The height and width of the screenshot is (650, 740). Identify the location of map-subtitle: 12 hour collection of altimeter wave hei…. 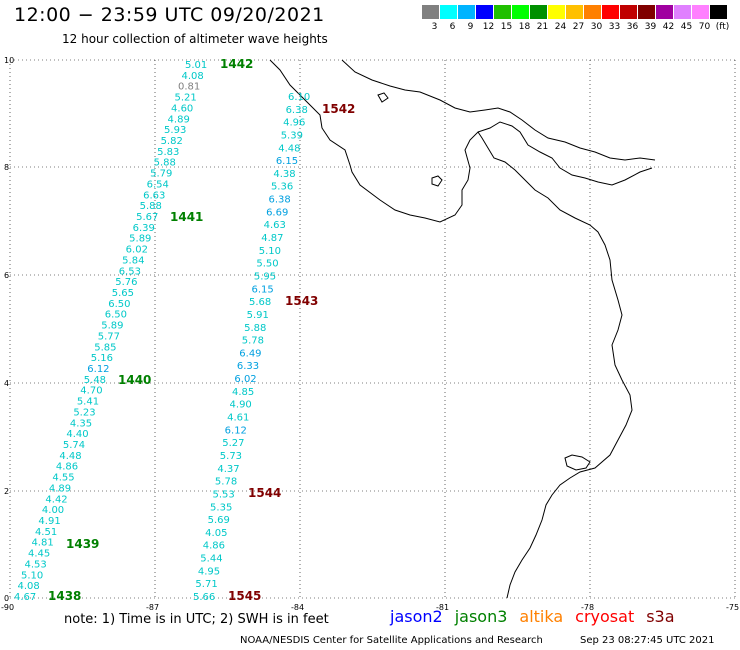
(195, 39).